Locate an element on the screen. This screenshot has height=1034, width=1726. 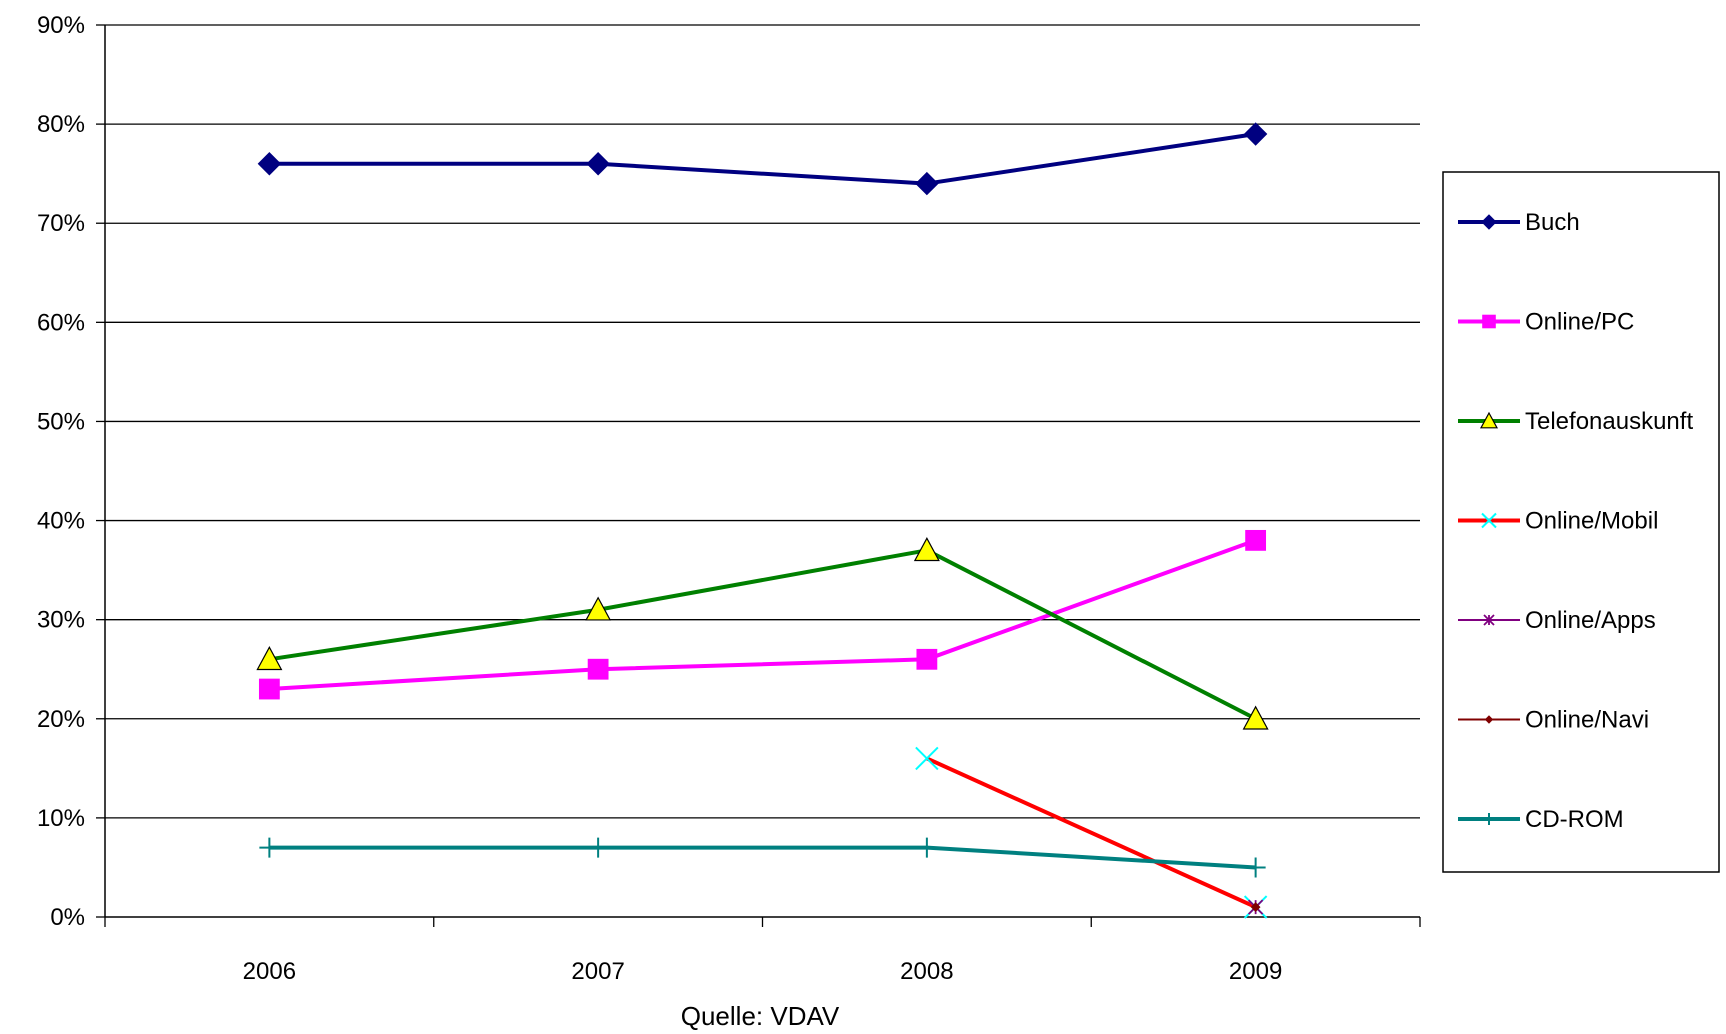
legend-item: CD-ROM is located at coordinates (1541, 819).